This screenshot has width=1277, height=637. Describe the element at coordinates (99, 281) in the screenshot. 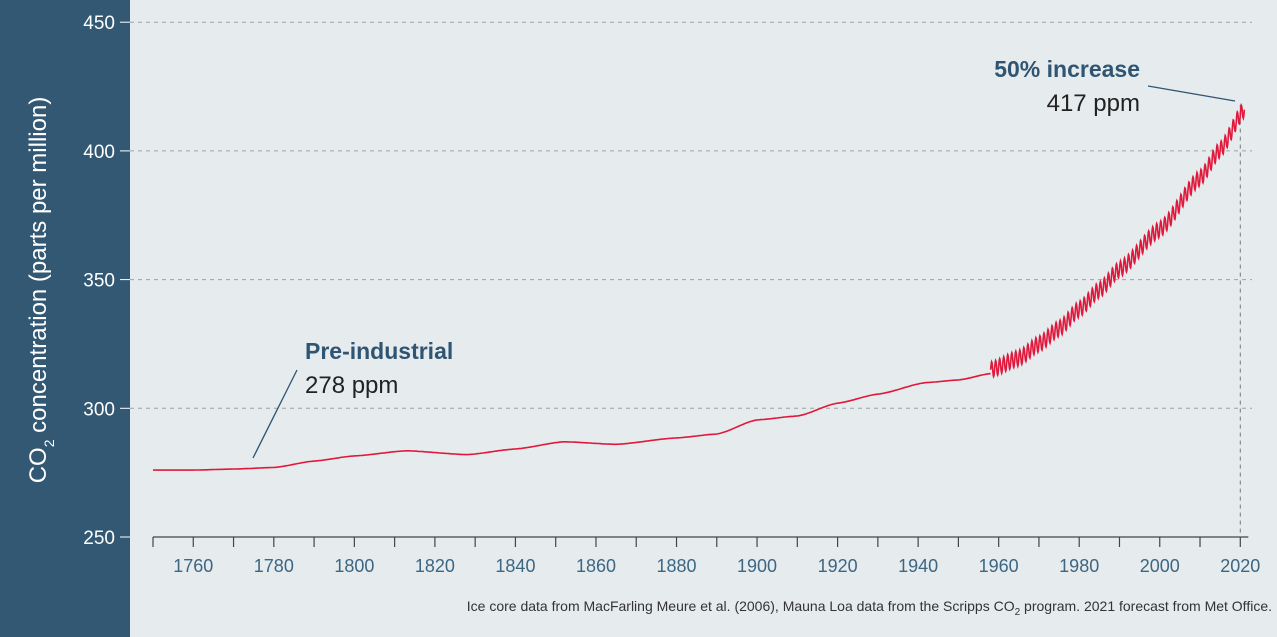

I see `y-tick-label-350: 350` at that location.